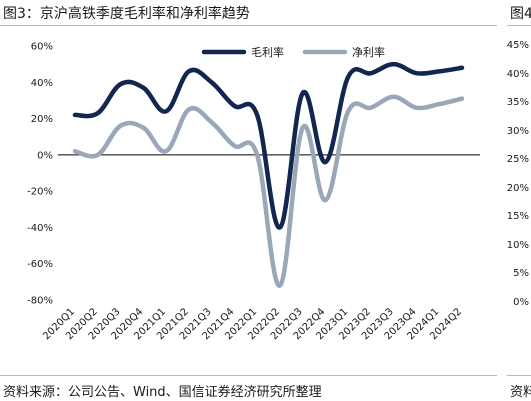 The image size is (531, 401). Describe the element at coordinates (517, 45) in the screenshot. I see `next-y-tick-label: 45%` at that location.